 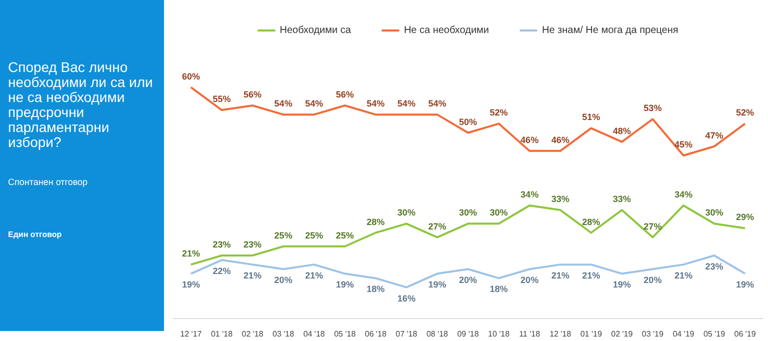 I want to click on x-tick-label: 07 '18, so click(x=407, y=334).